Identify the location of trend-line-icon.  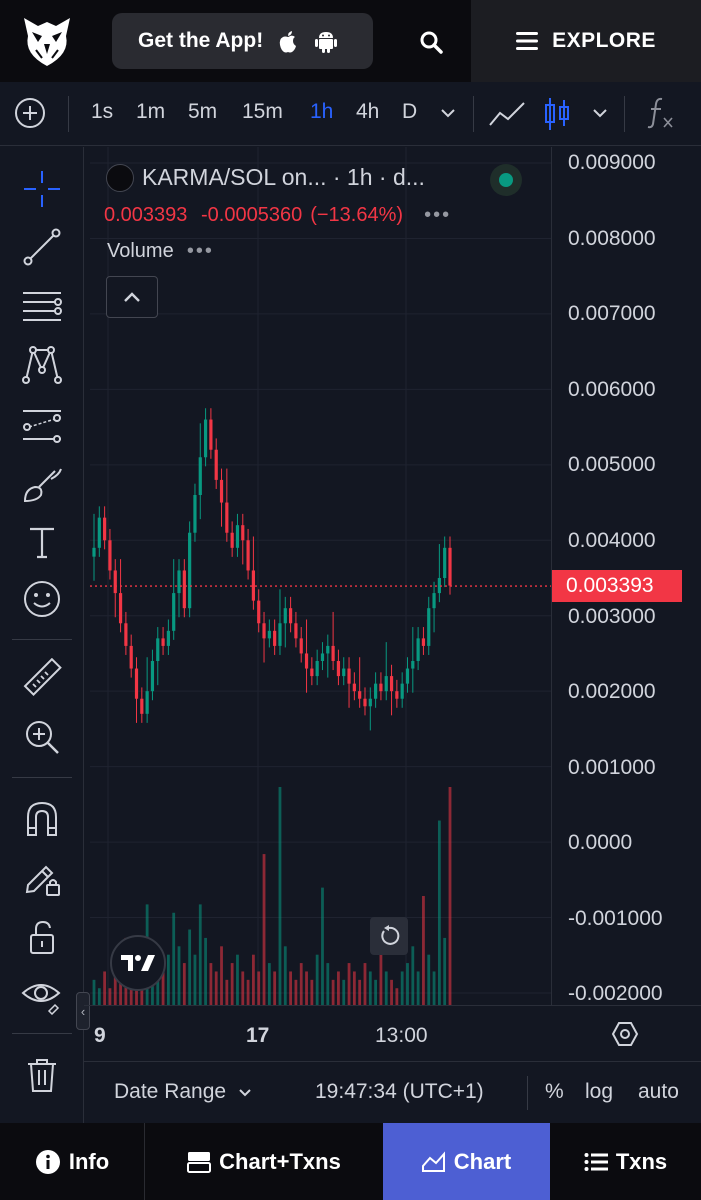
(42, 247).